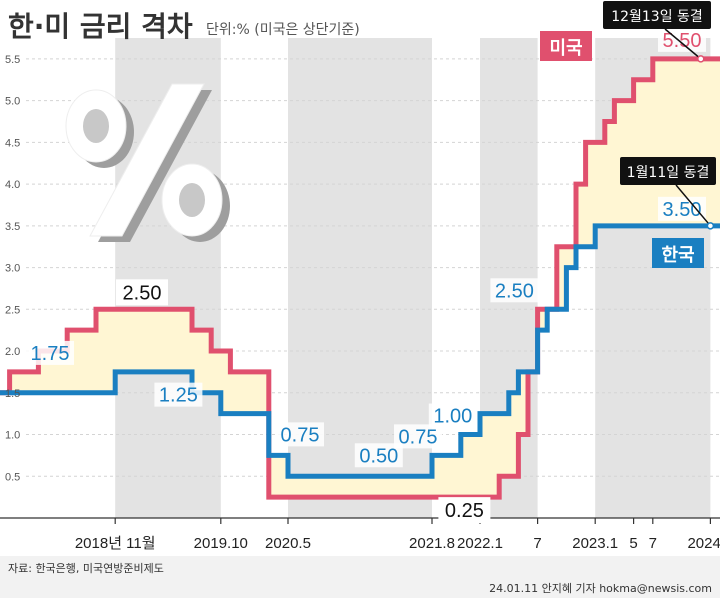 The image size is (720, 598). What do you see at coordinates (100, 26) in the screenshot?
I see `chart-title: 한·미 금리 격차` at bounding box center [100, 26].